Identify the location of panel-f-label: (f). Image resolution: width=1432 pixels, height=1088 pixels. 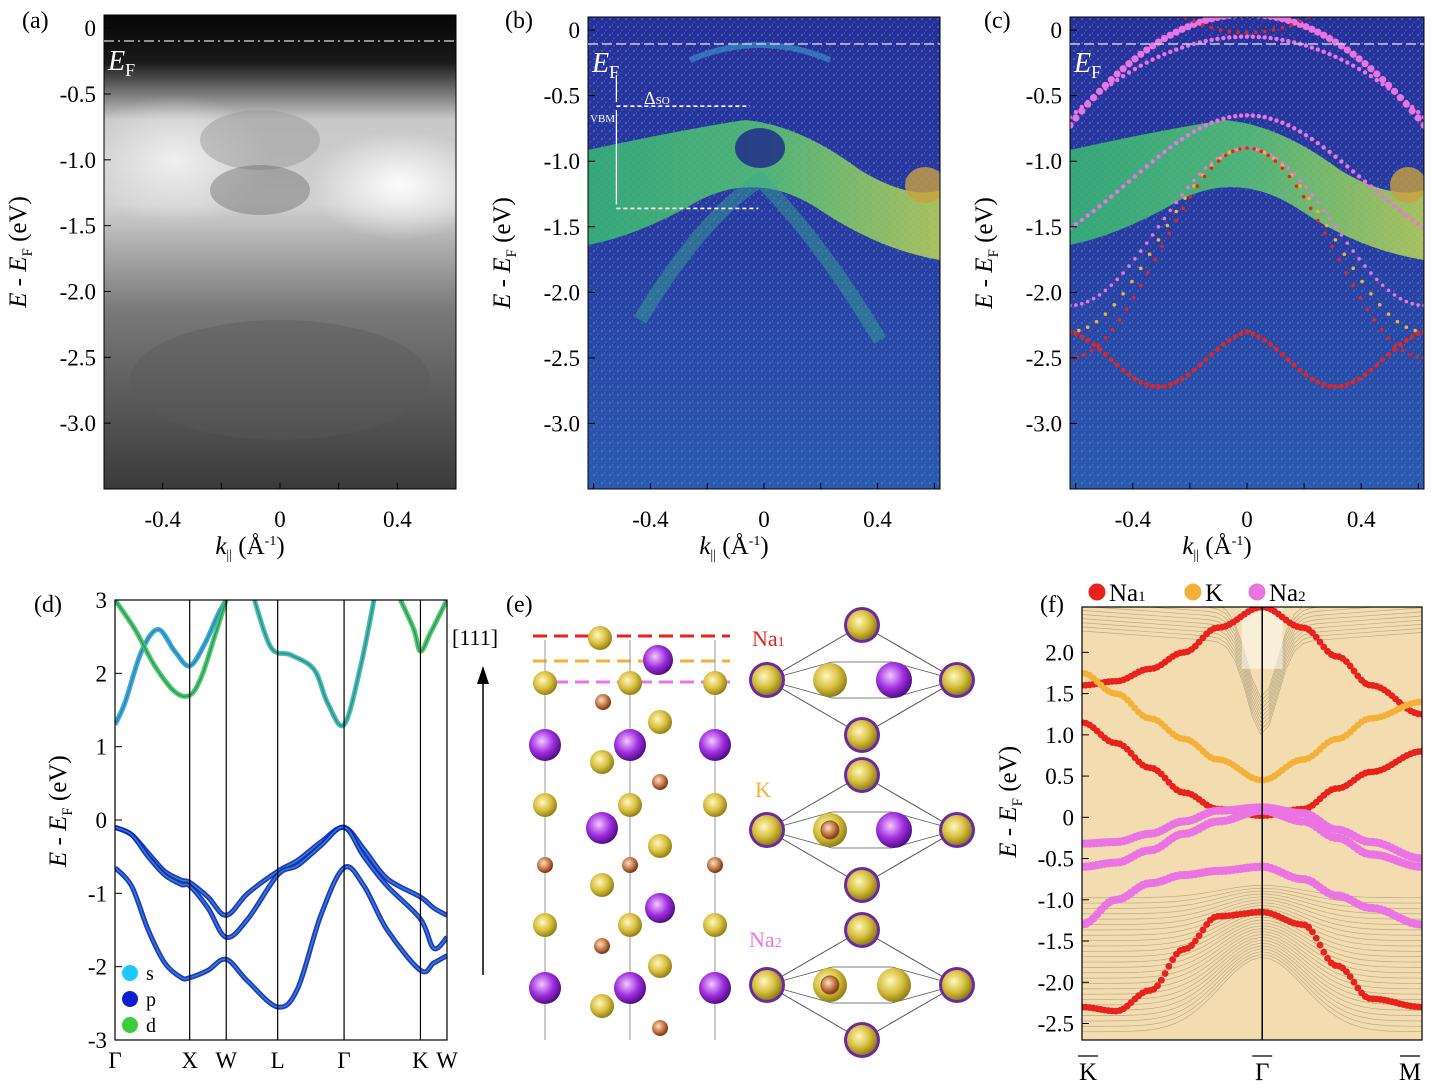
(1052, 605).